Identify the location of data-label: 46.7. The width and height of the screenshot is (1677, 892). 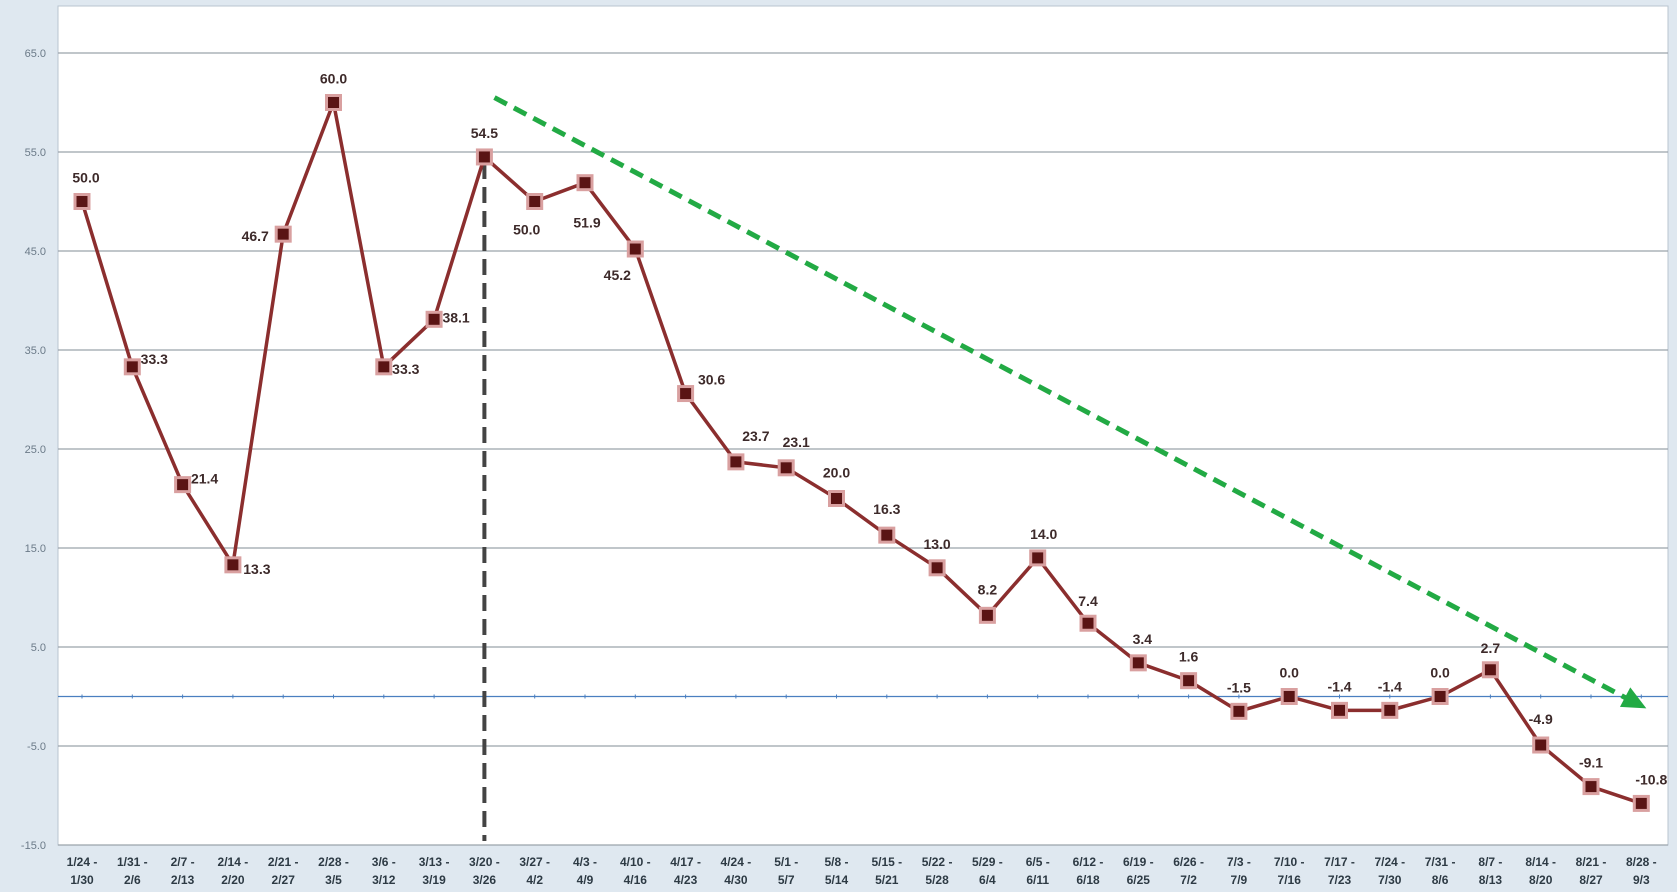
(255, 236).